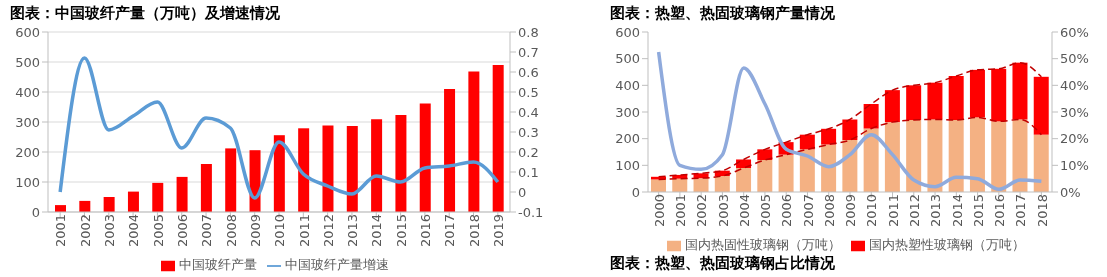  Describe the element at coordinates (528, 132) in the screenshot. I see `y2-tick-label: 0.3` at that location.